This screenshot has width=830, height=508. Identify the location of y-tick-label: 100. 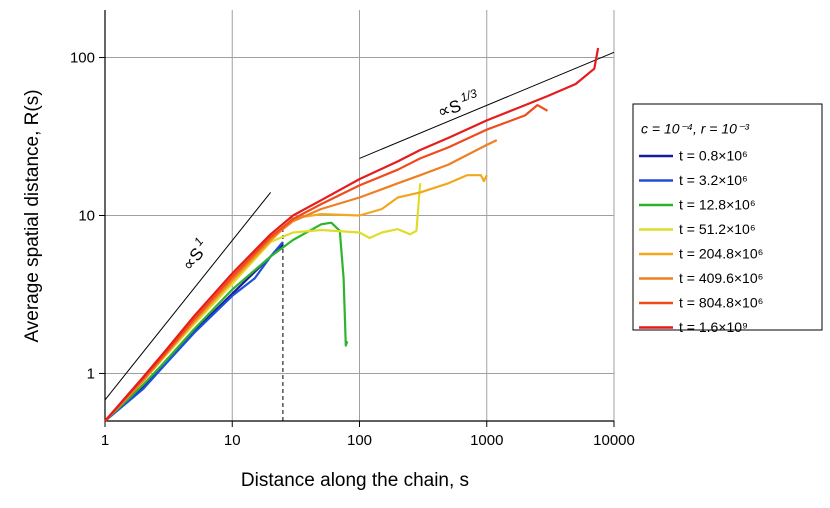
(82, 58).